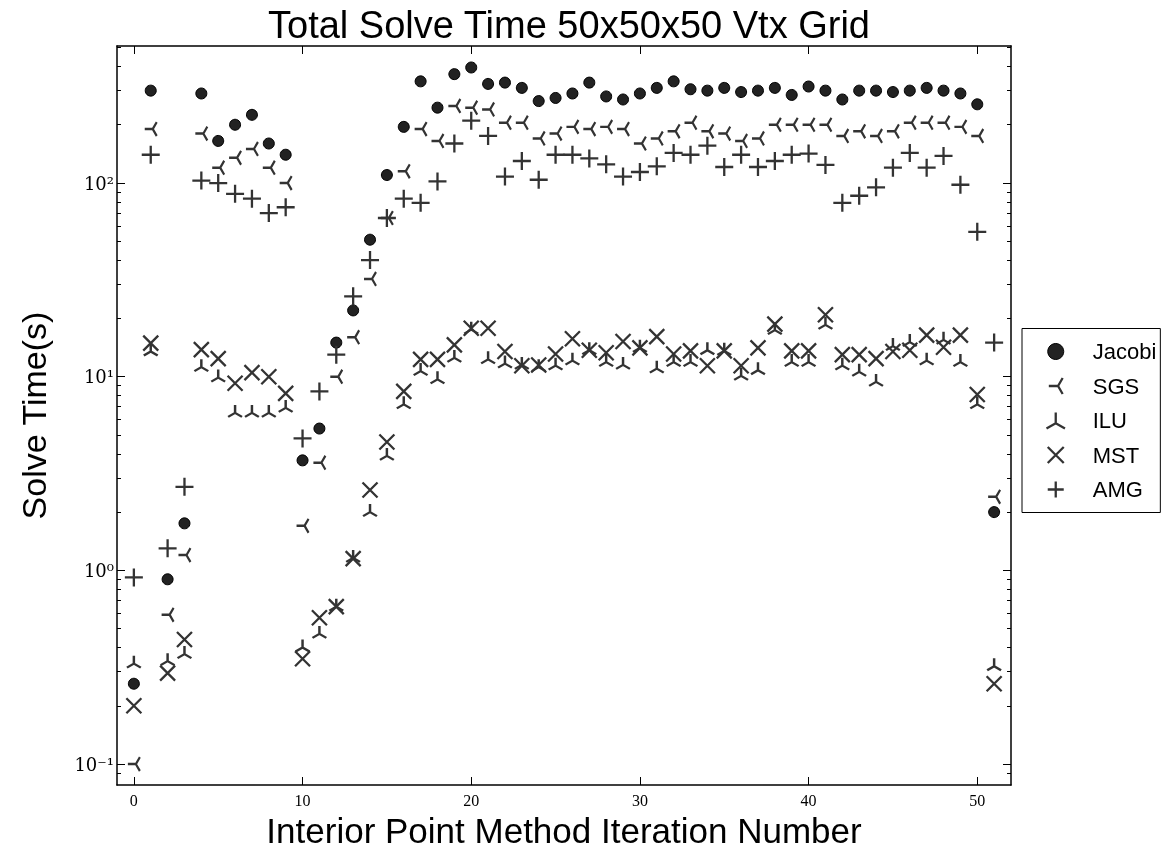 This screenshot has height=846, width=1167. Describe the element at coordinates (302, 800) in the screenshot. I see `x-tick-label: 10` at that location.